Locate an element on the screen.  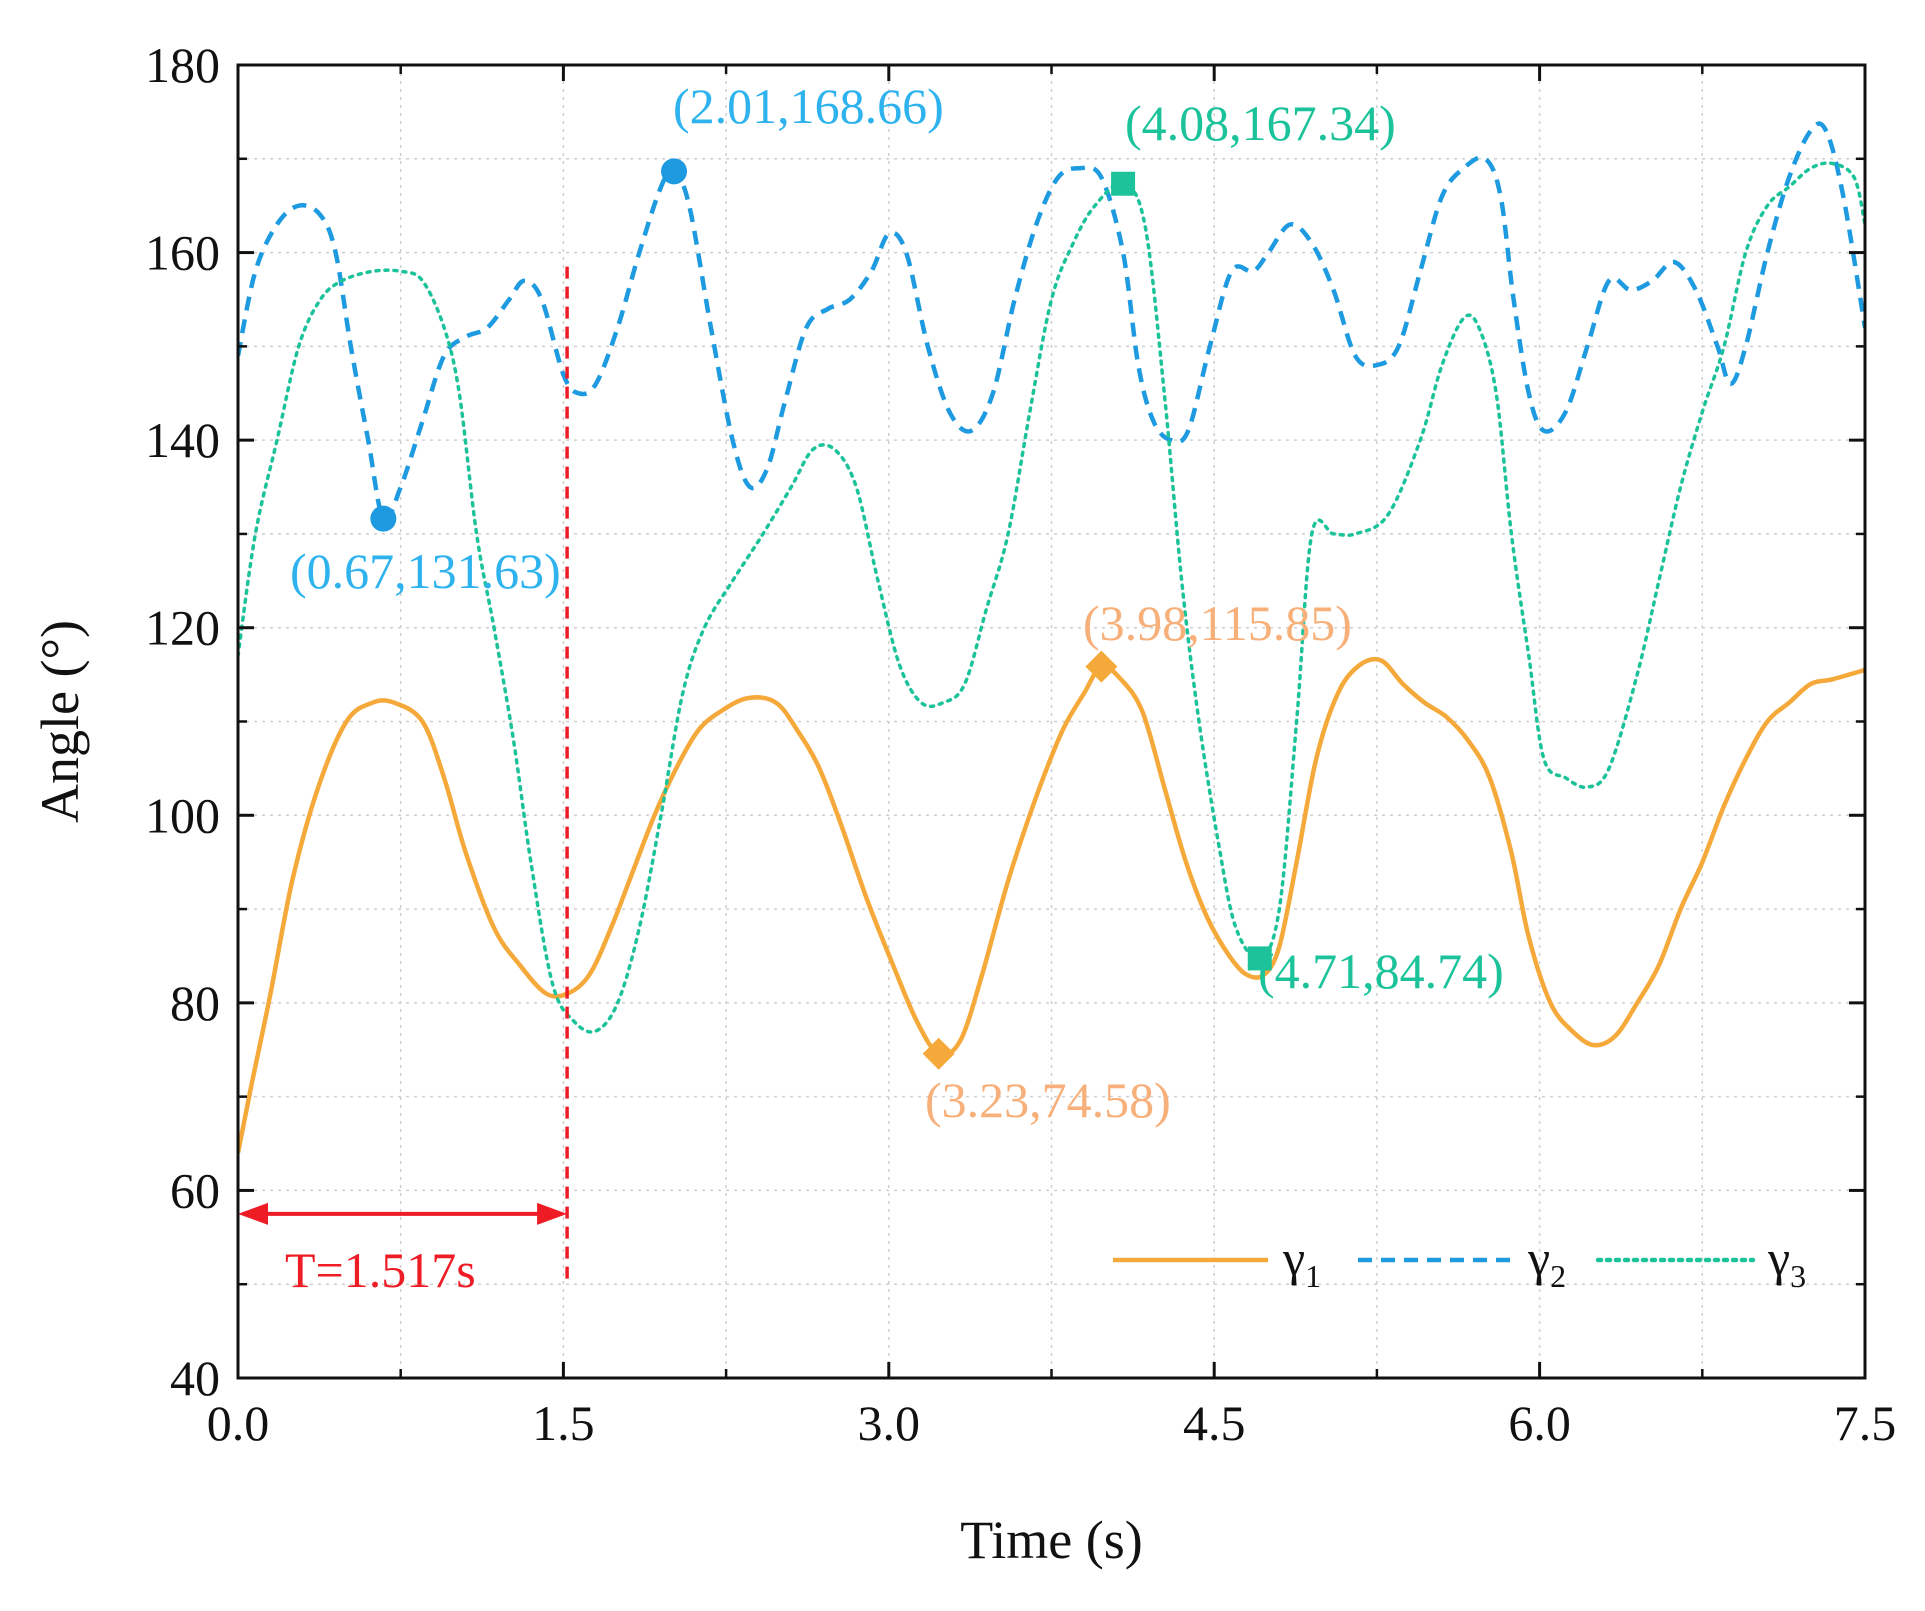
marker-label: (4.08,167.34) is located at coordinates (1260, 123).